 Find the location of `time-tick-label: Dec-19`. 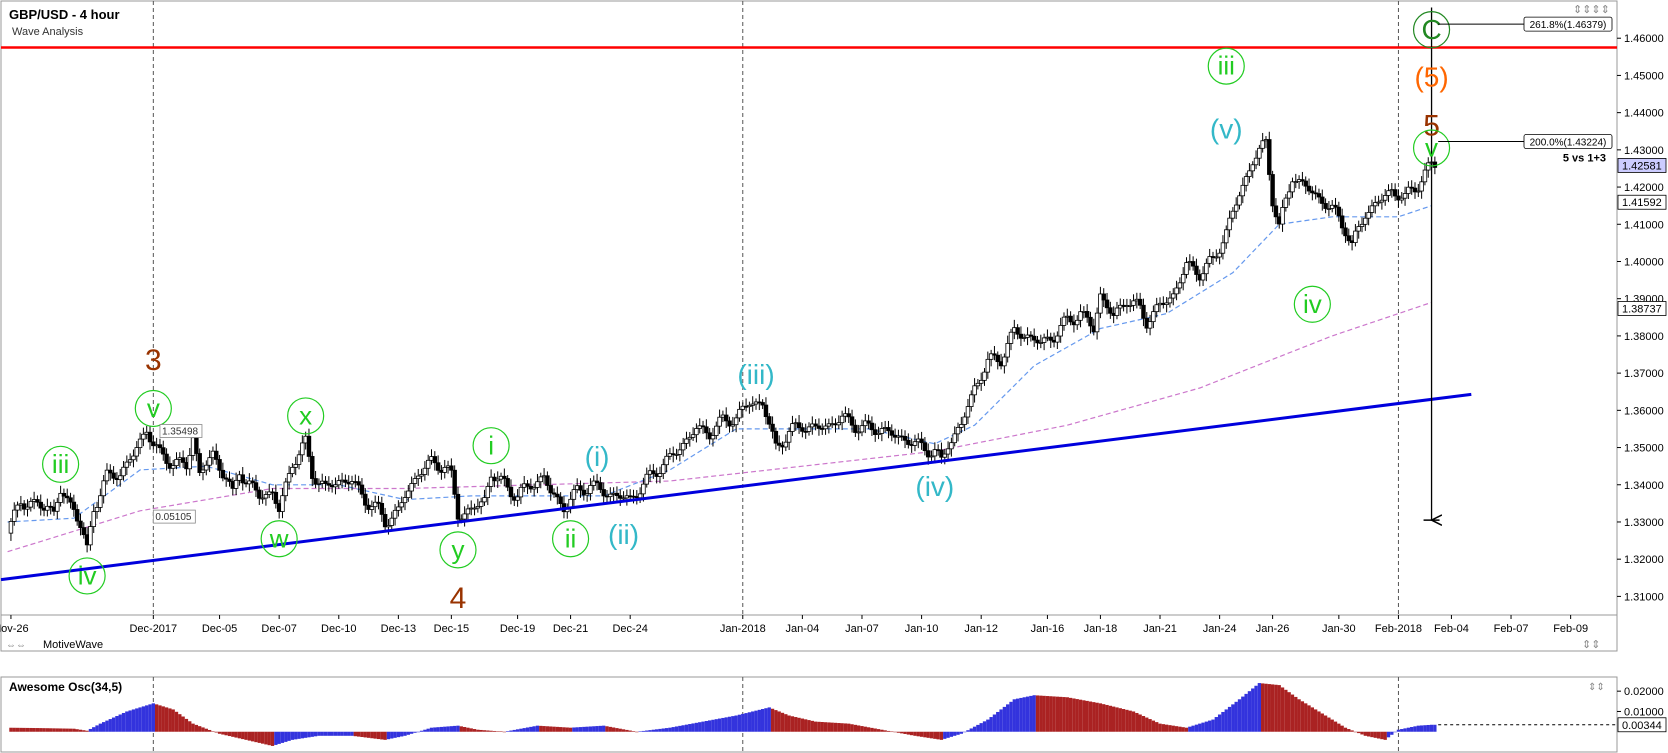

time-tick-label: Dec-19 is located at coordinates (517, 629).